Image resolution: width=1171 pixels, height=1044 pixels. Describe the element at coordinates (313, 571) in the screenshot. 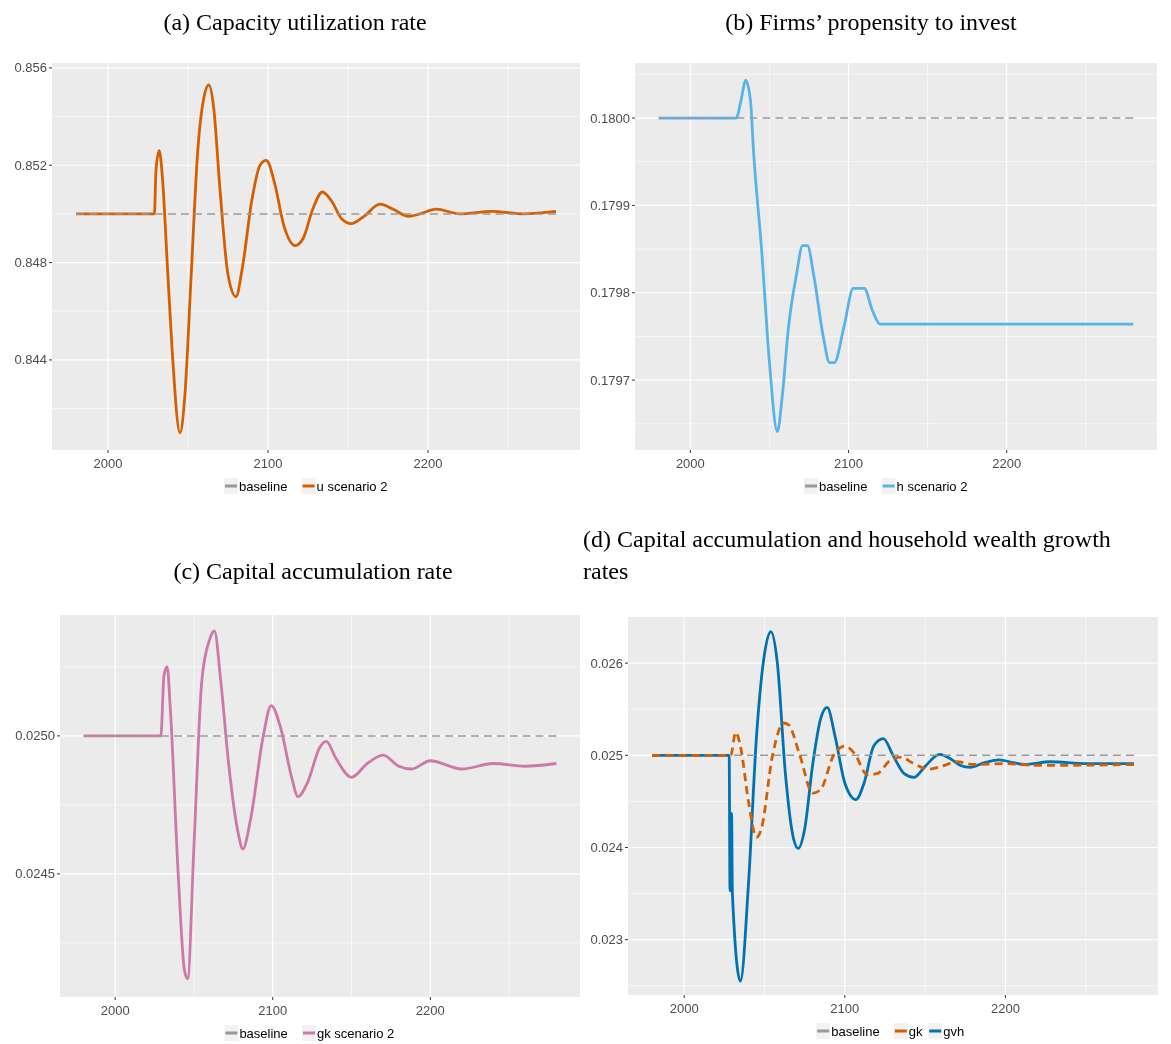

I see `chart-title: (c) Capital accumulation rate` at that location.